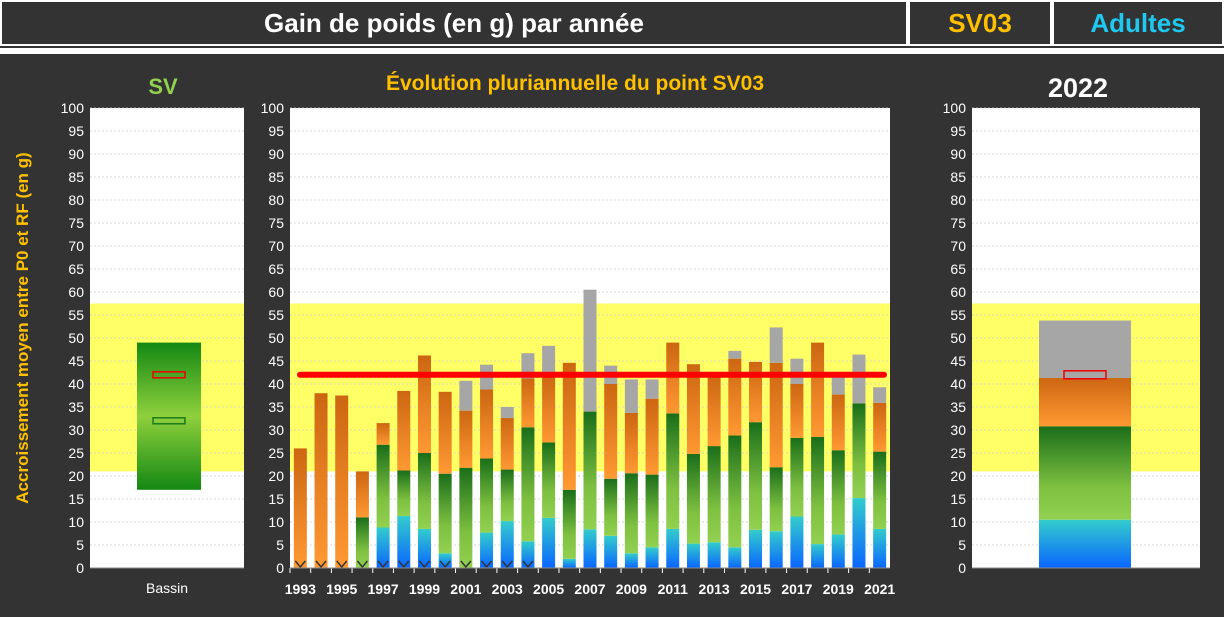 This screenshot has width=1224, height=617. Describe the element at coordinates (76, 131) in the screenshot. I see `left-y-tick: 95` at that location.